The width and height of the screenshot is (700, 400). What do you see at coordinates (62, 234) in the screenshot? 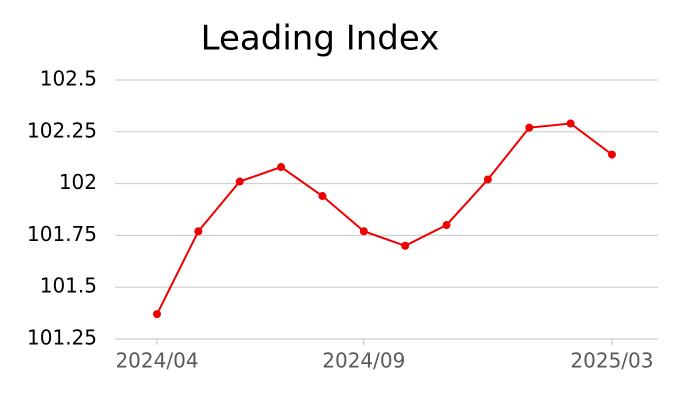
I see `y-tick-label: 101.75` at bounding box center [62, 234].